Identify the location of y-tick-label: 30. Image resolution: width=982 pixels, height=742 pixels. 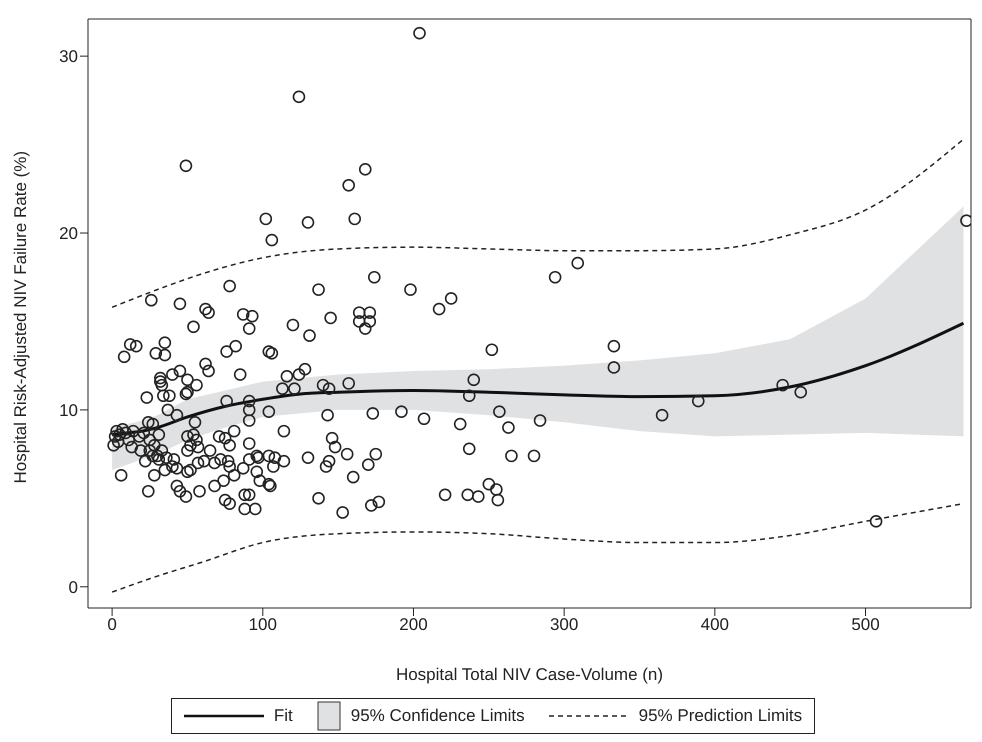
(68, 56).